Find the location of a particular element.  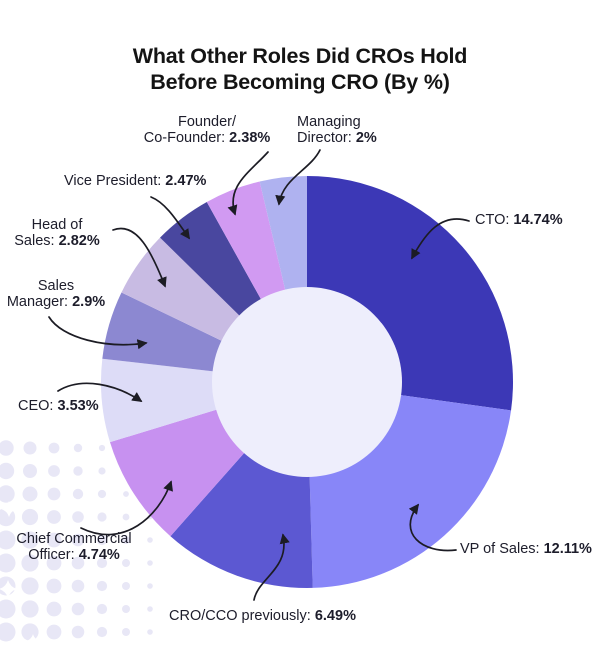

callout-sales-manager: Sales Manager: 2.9% is located at coordinates (56, 294).